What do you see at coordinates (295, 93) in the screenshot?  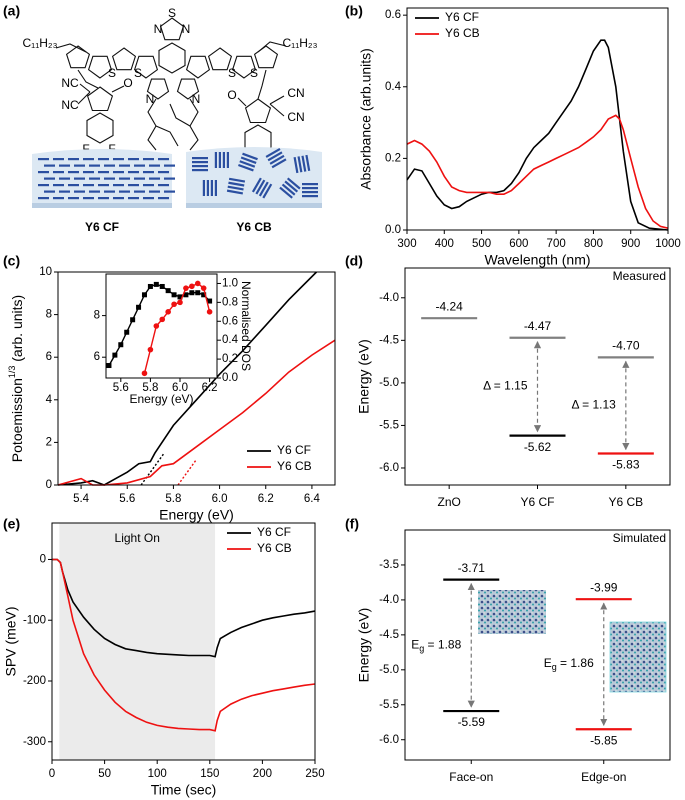 I see `atom-label: CN` at bounding box center [295, 93].